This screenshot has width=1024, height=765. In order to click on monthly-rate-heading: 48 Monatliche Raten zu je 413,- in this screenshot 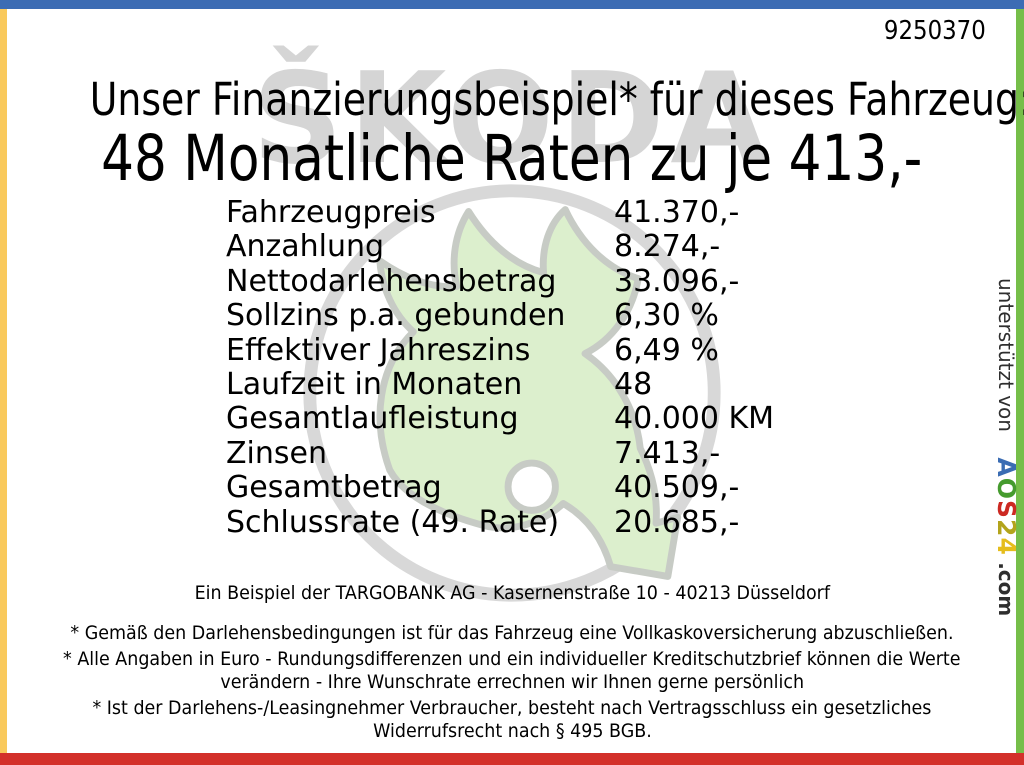, I will do `click(512, 158)`.